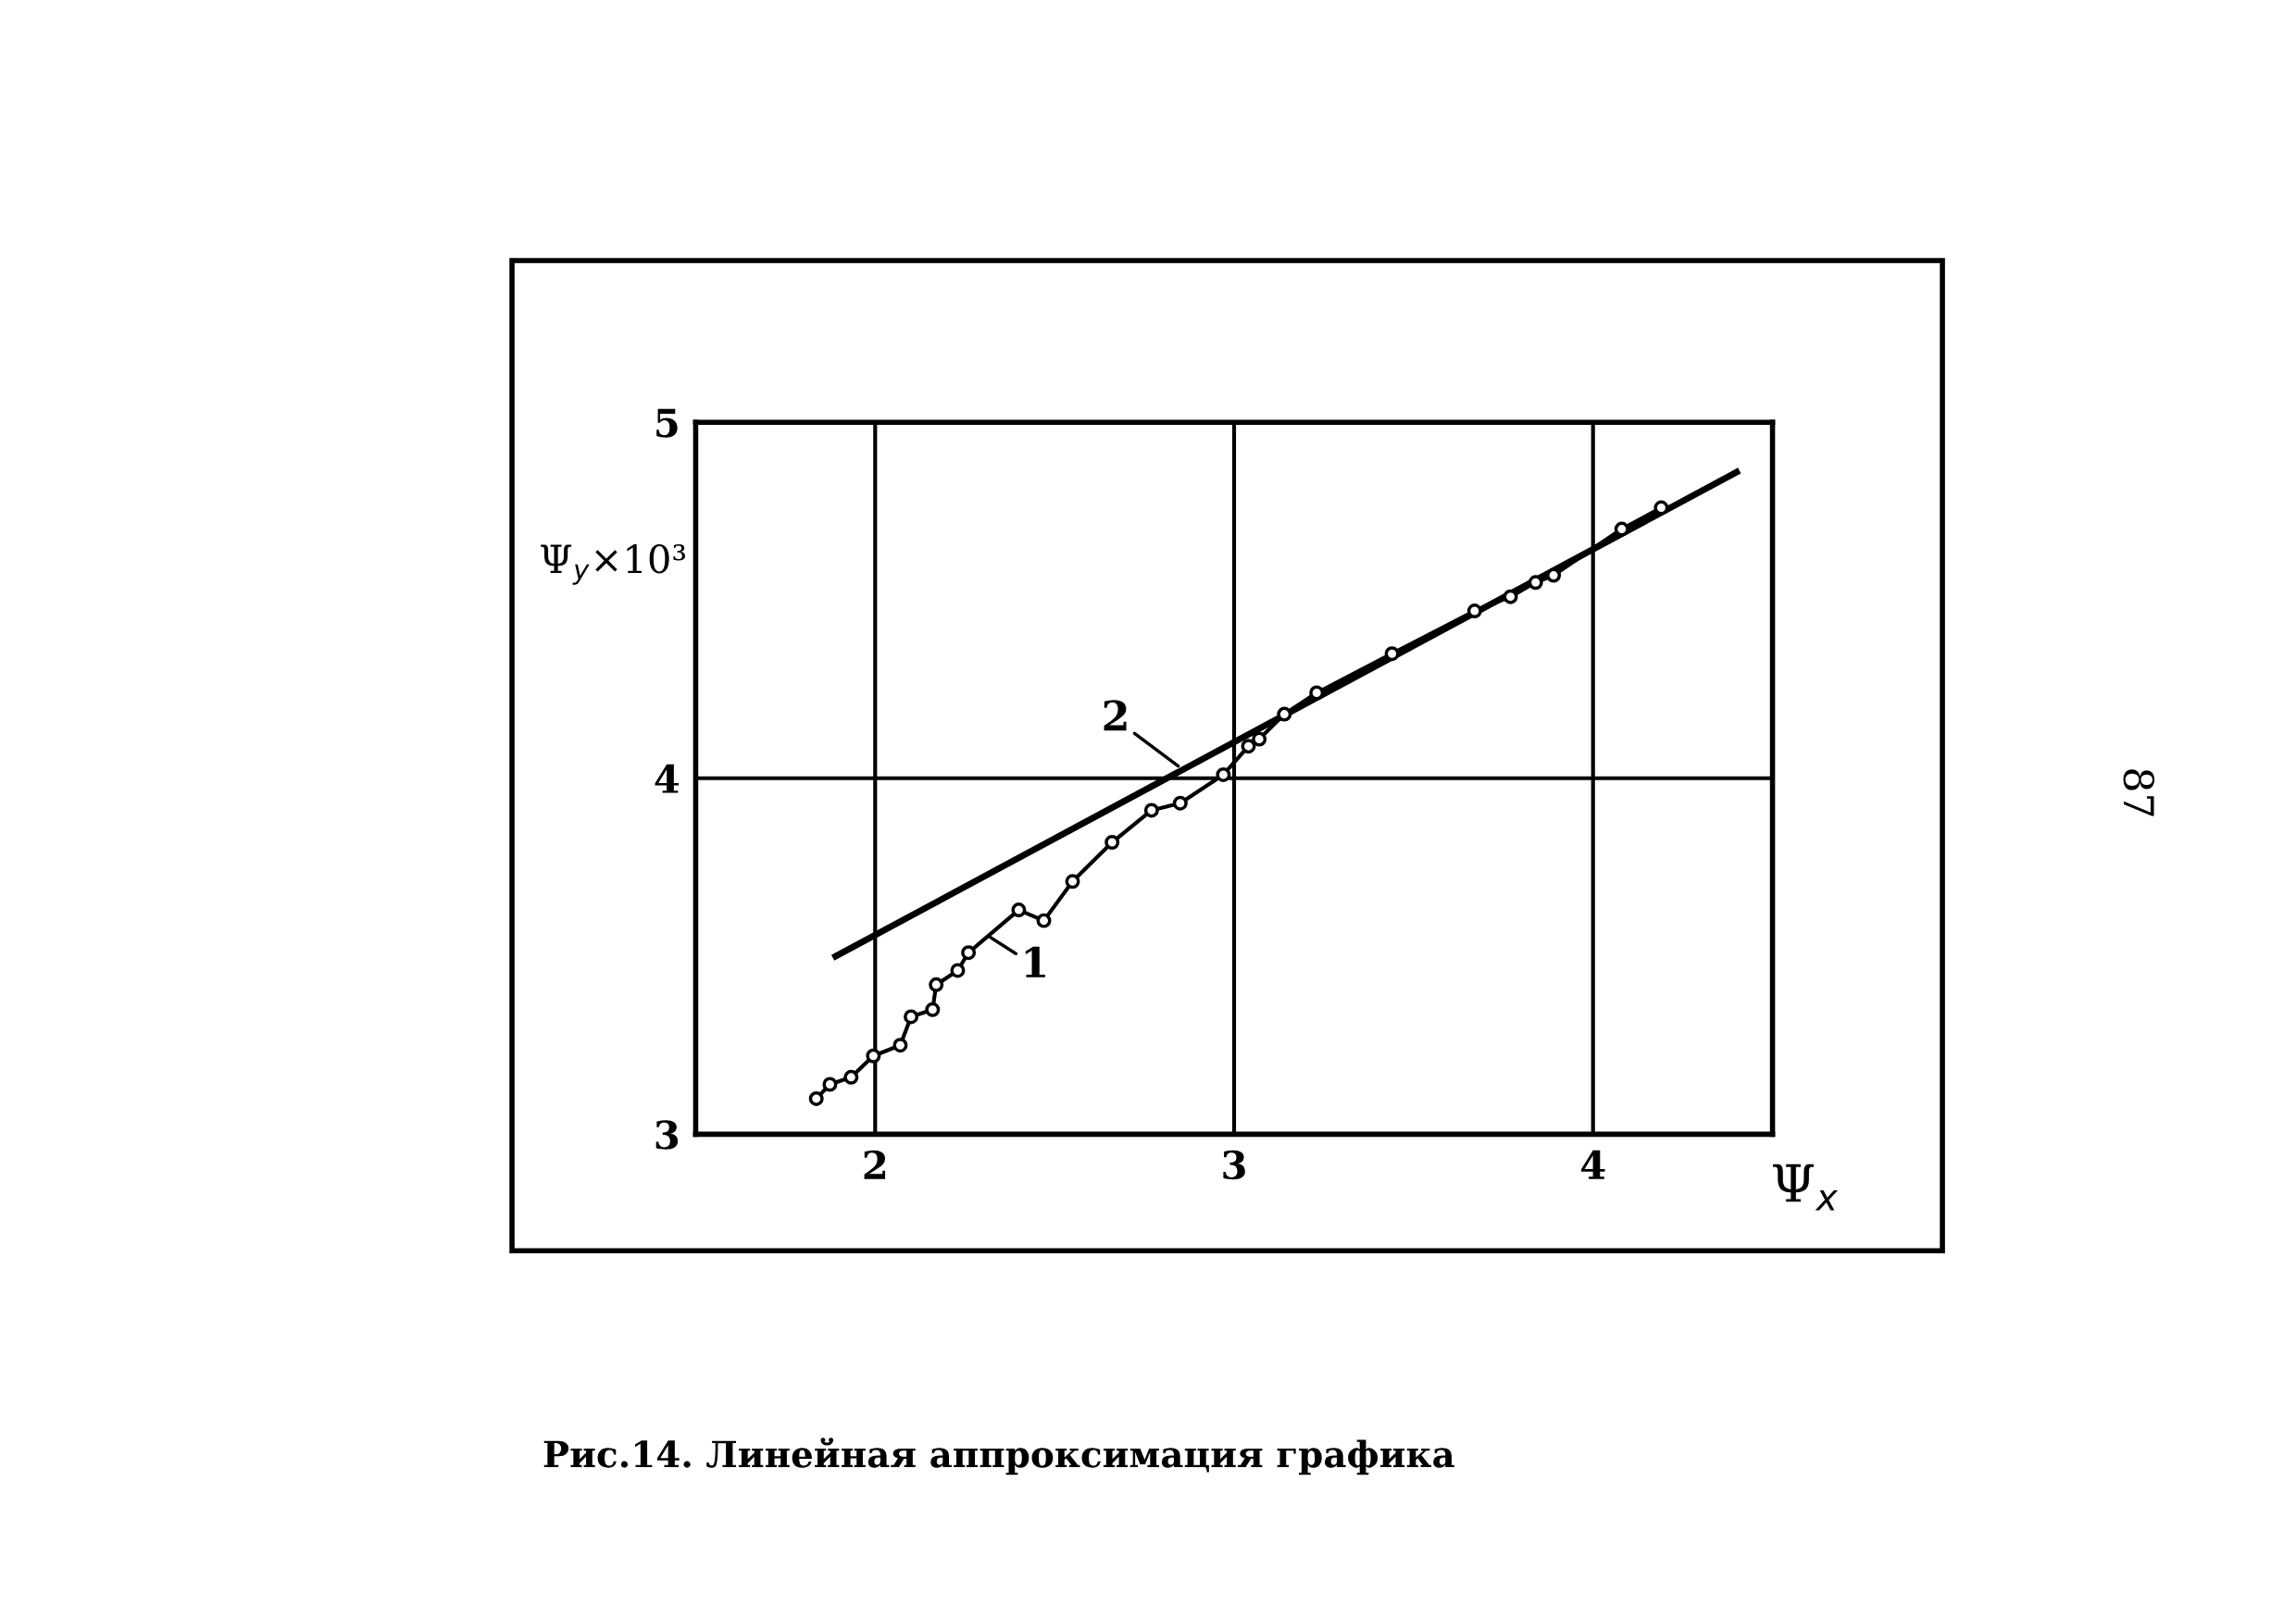  Describe the element at coordinates (875, 1164) in the screenshot. I see `x-tick-label: 2` at that location.